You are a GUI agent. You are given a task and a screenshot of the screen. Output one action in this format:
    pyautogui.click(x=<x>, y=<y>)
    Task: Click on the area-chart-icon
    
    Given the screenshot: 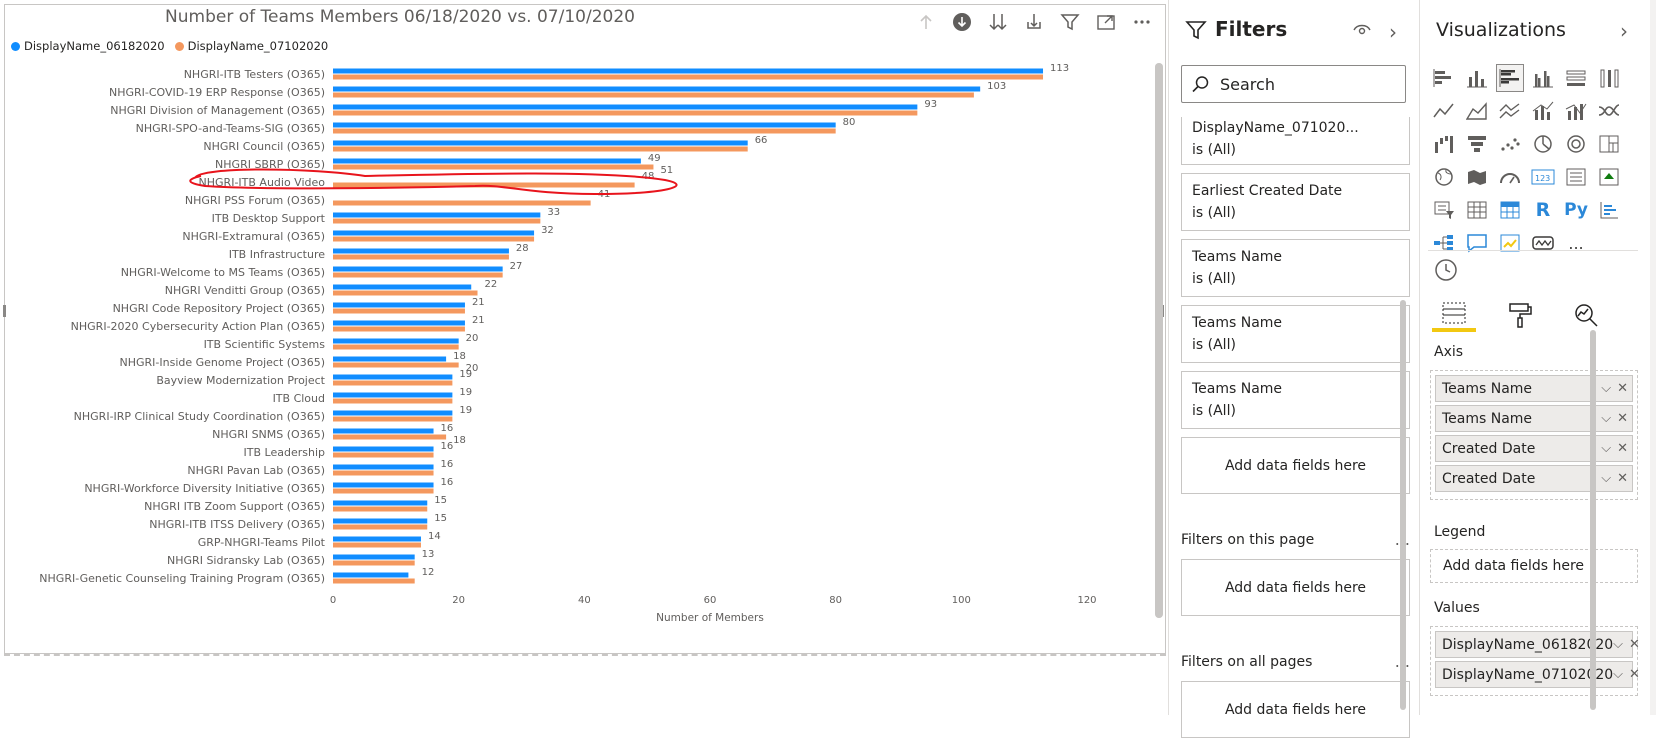 What is the action you would take?
    pyautogui.click(x=1477, y=111)
    